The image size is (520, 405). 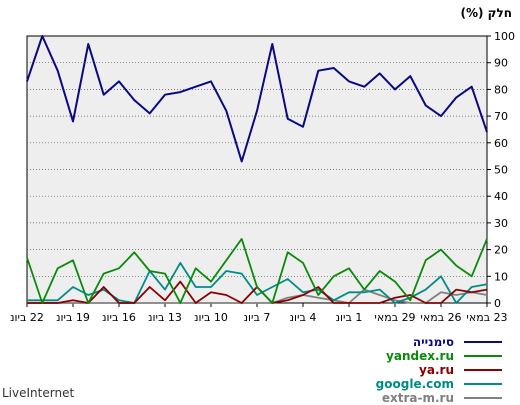 What do you see at coordinates (257, 317) in the screenshot?
I see `x-tick-label: 7 ביונ` at bounding box center [257, 317].